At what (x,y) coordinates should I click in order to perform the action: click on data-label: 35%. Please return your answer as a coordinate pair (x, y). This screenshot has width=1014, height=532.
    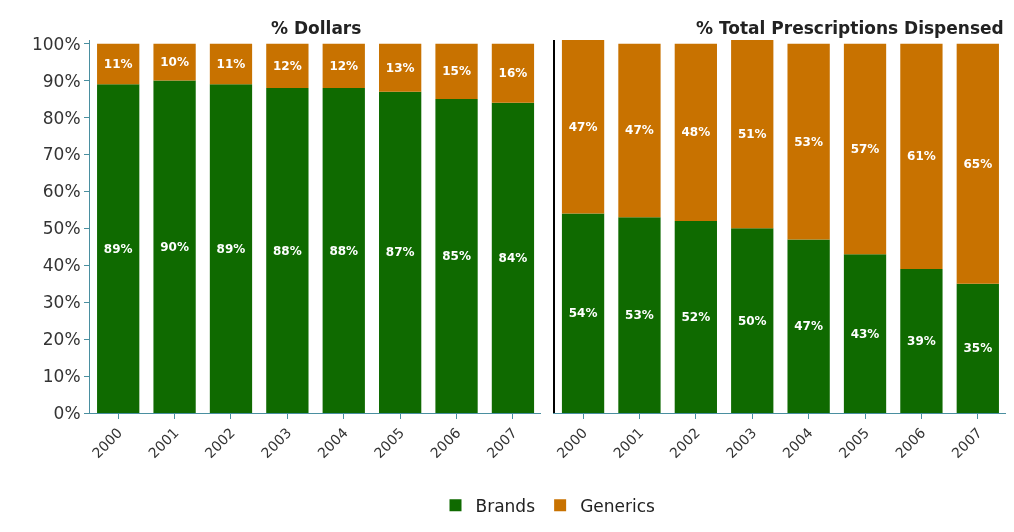
    Looking at the image, I should click on (978, 348).